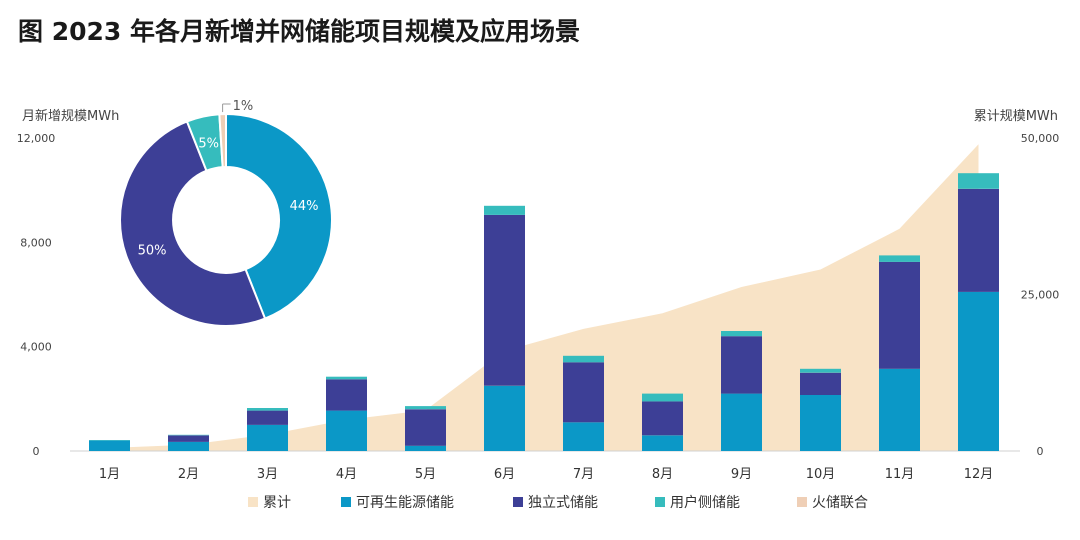 The height and width of the screenshot is (540, 1080). What do you see at coordinates (660, 502) in the screenshot?
I see `legend-swatch-user_side` at bounding box center [660, 502].